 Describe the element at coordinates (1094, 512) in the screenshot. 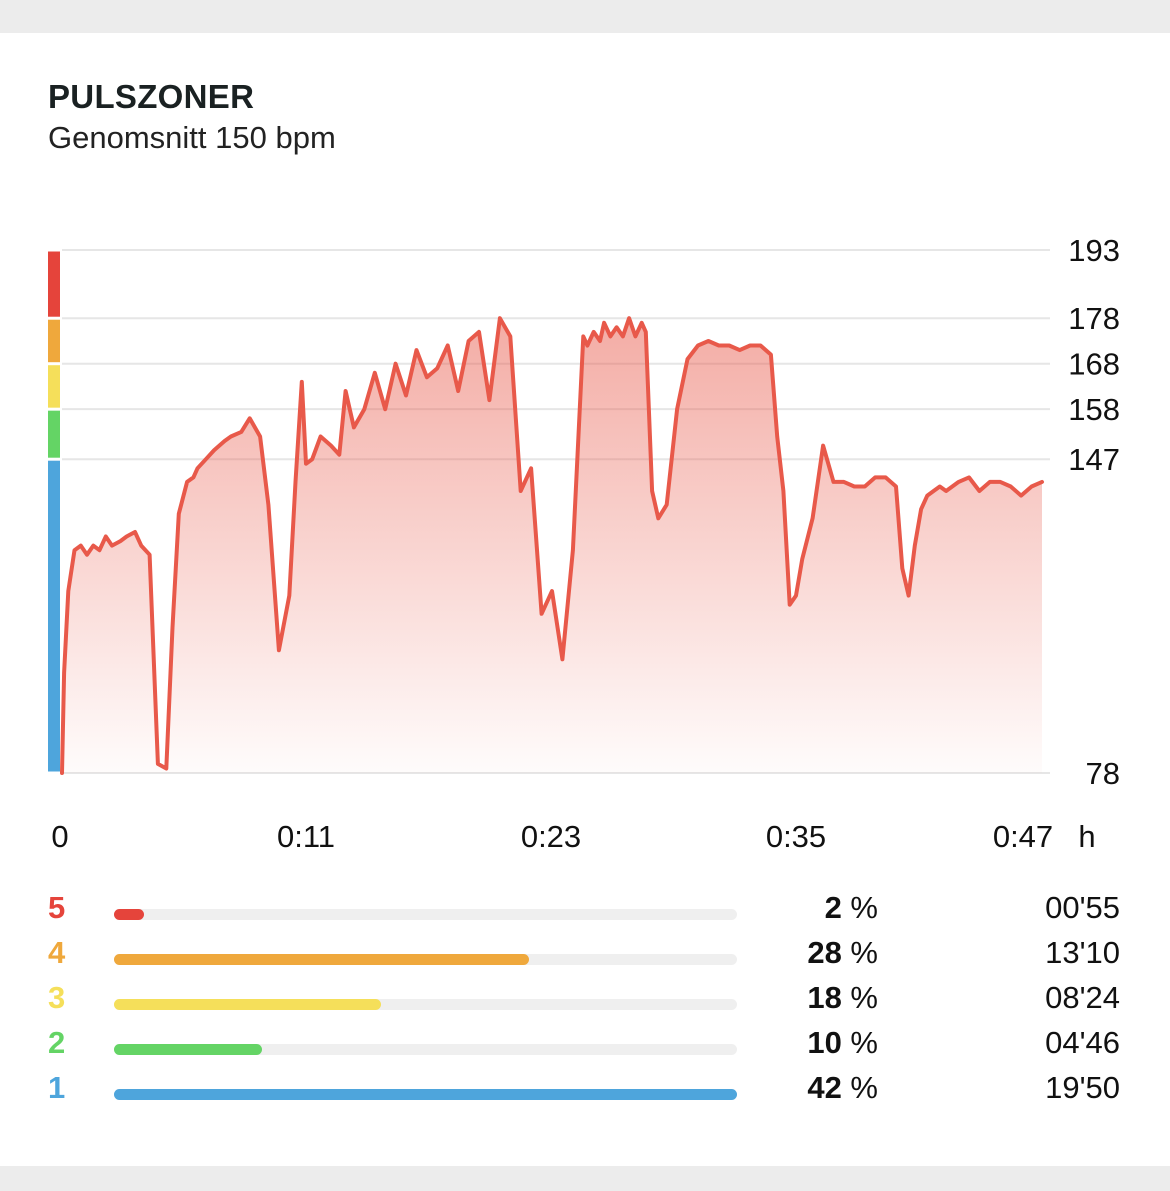

I see `y-tick-labels: 193 178 168 158 147 78` at that location.